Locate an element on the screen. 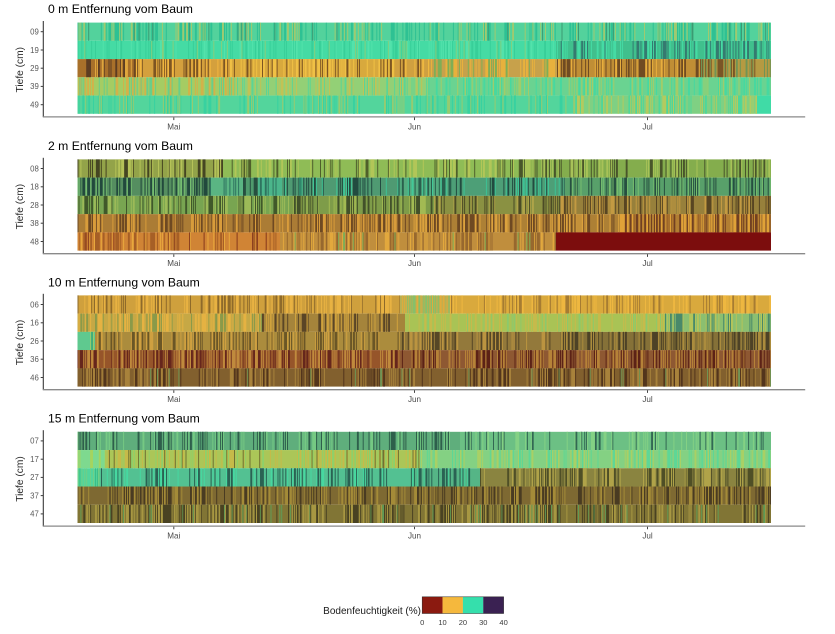 Image resolution: width=835 pixels, height=634 pixels. svg-text: 37 is located at coordinates (34, 495).